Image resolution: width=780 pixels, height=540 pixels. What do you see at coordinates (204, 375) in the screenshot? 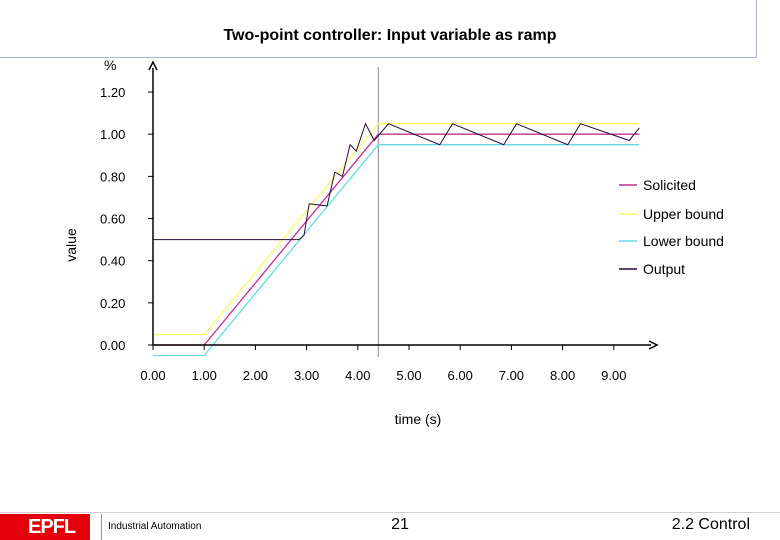
I see `x-tick-label: 1.00` at bounding box center [204, 375].